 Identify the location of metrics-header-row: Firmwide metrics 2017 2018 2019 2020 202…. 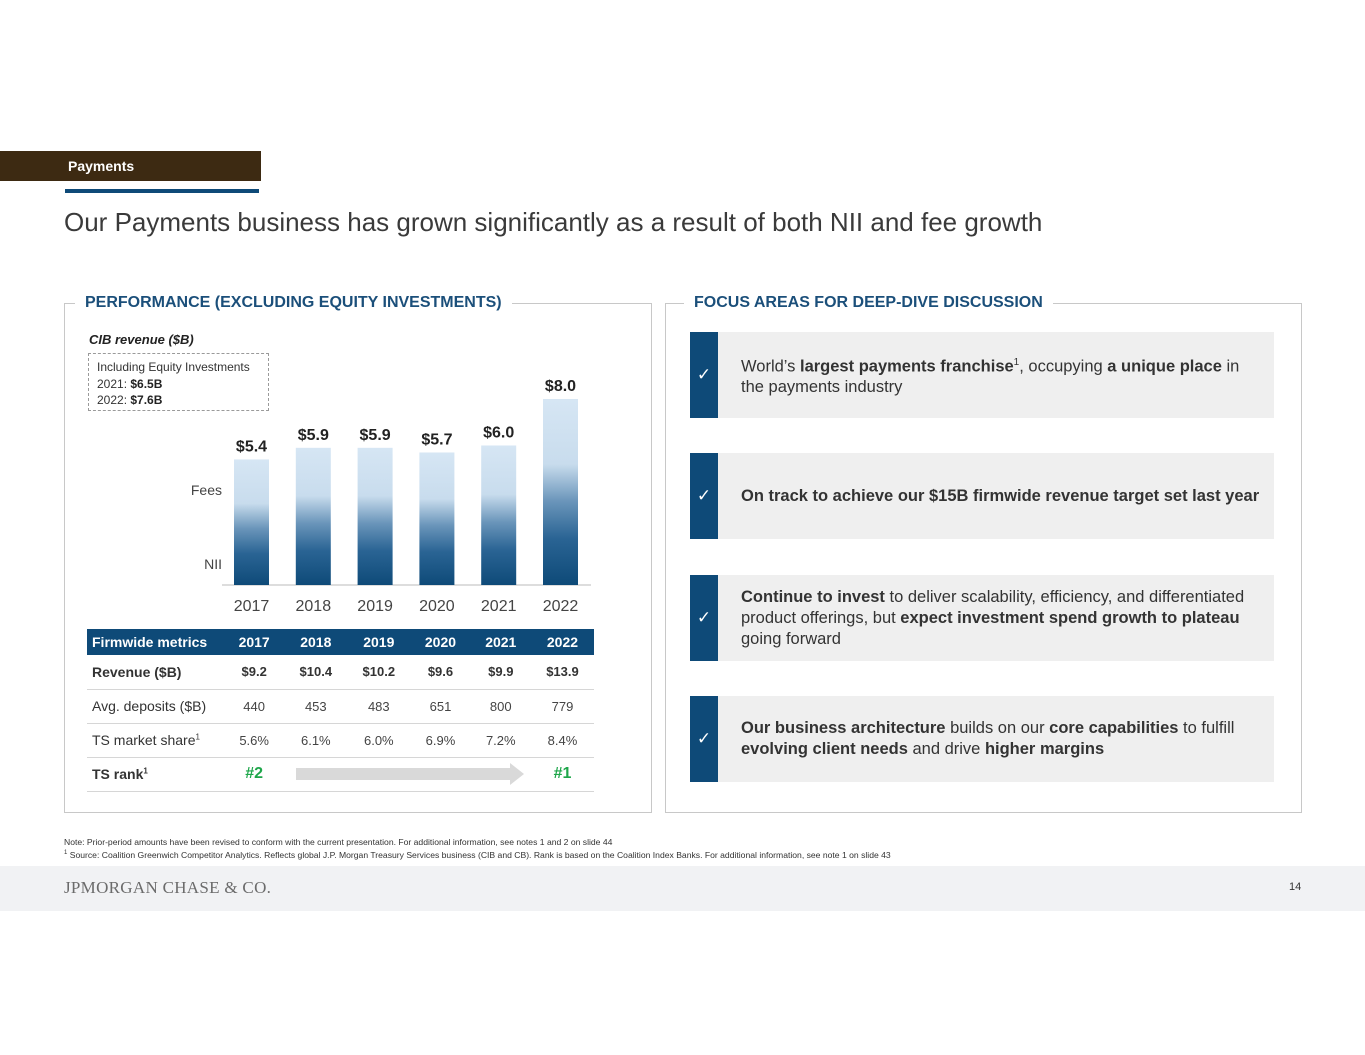
(340, 642).